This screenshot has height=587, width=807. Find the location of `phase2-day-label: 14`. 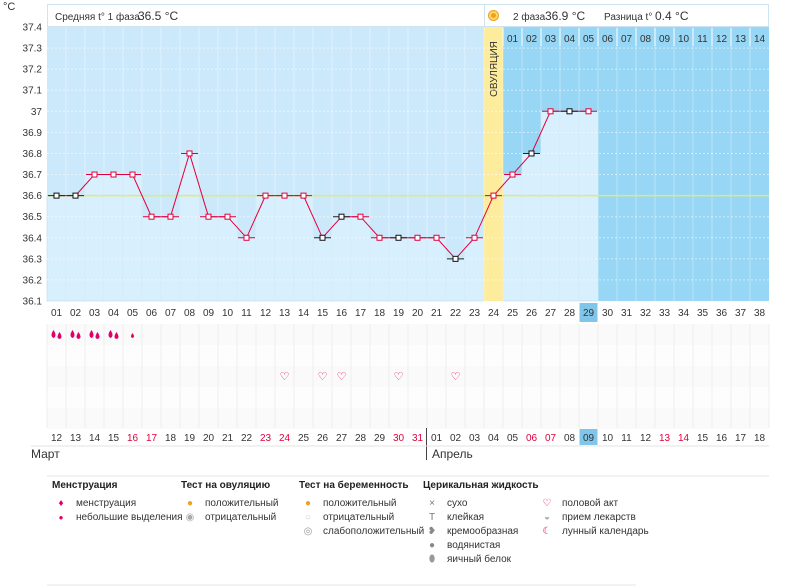

phase2-day-label: 14 is located at coordinates (760, 39).